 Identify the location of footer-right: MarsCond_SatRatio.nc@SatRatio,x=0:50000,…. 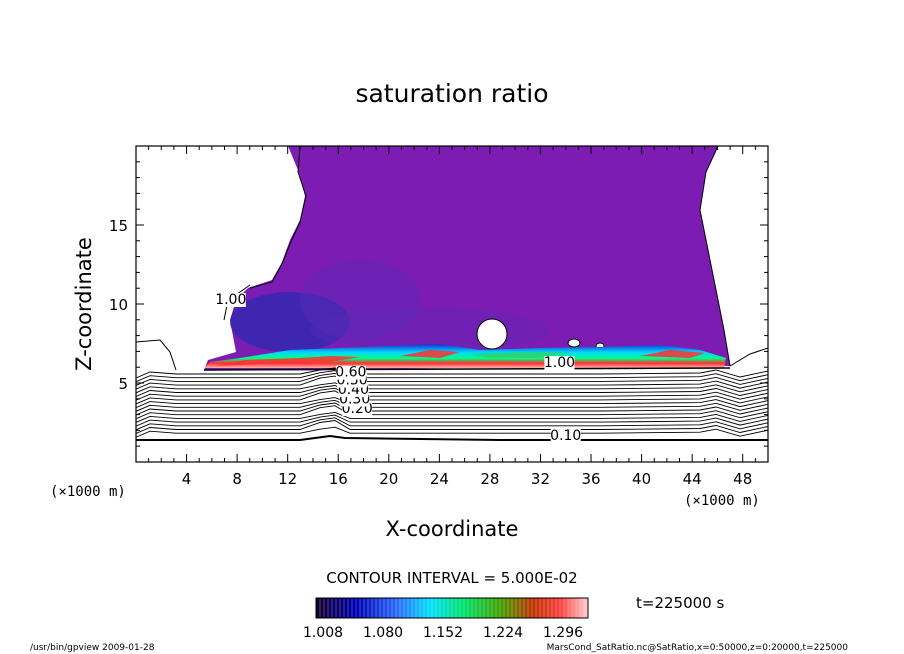
(698, 648).